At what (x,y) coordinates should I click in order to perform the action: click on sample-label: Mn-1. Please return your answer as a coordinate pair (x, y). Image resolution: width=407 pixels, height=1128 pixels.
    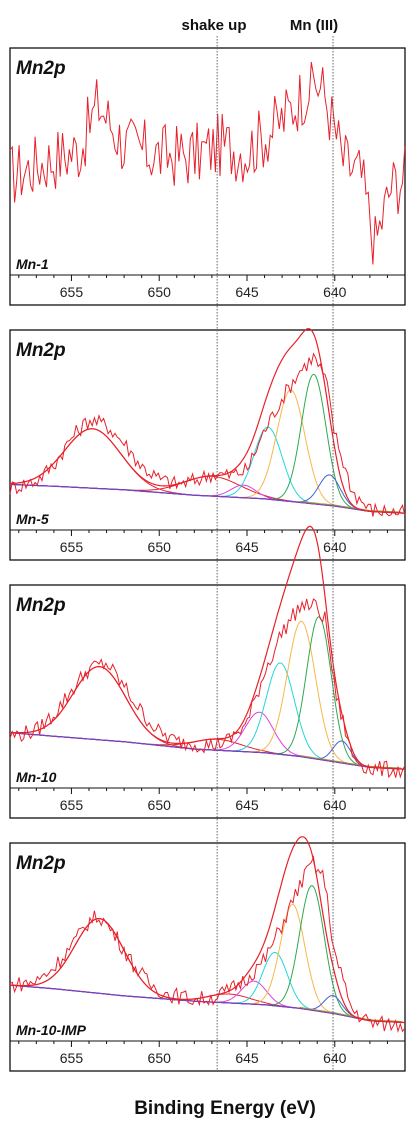
    Looking at the image, I should click on (32, 264).